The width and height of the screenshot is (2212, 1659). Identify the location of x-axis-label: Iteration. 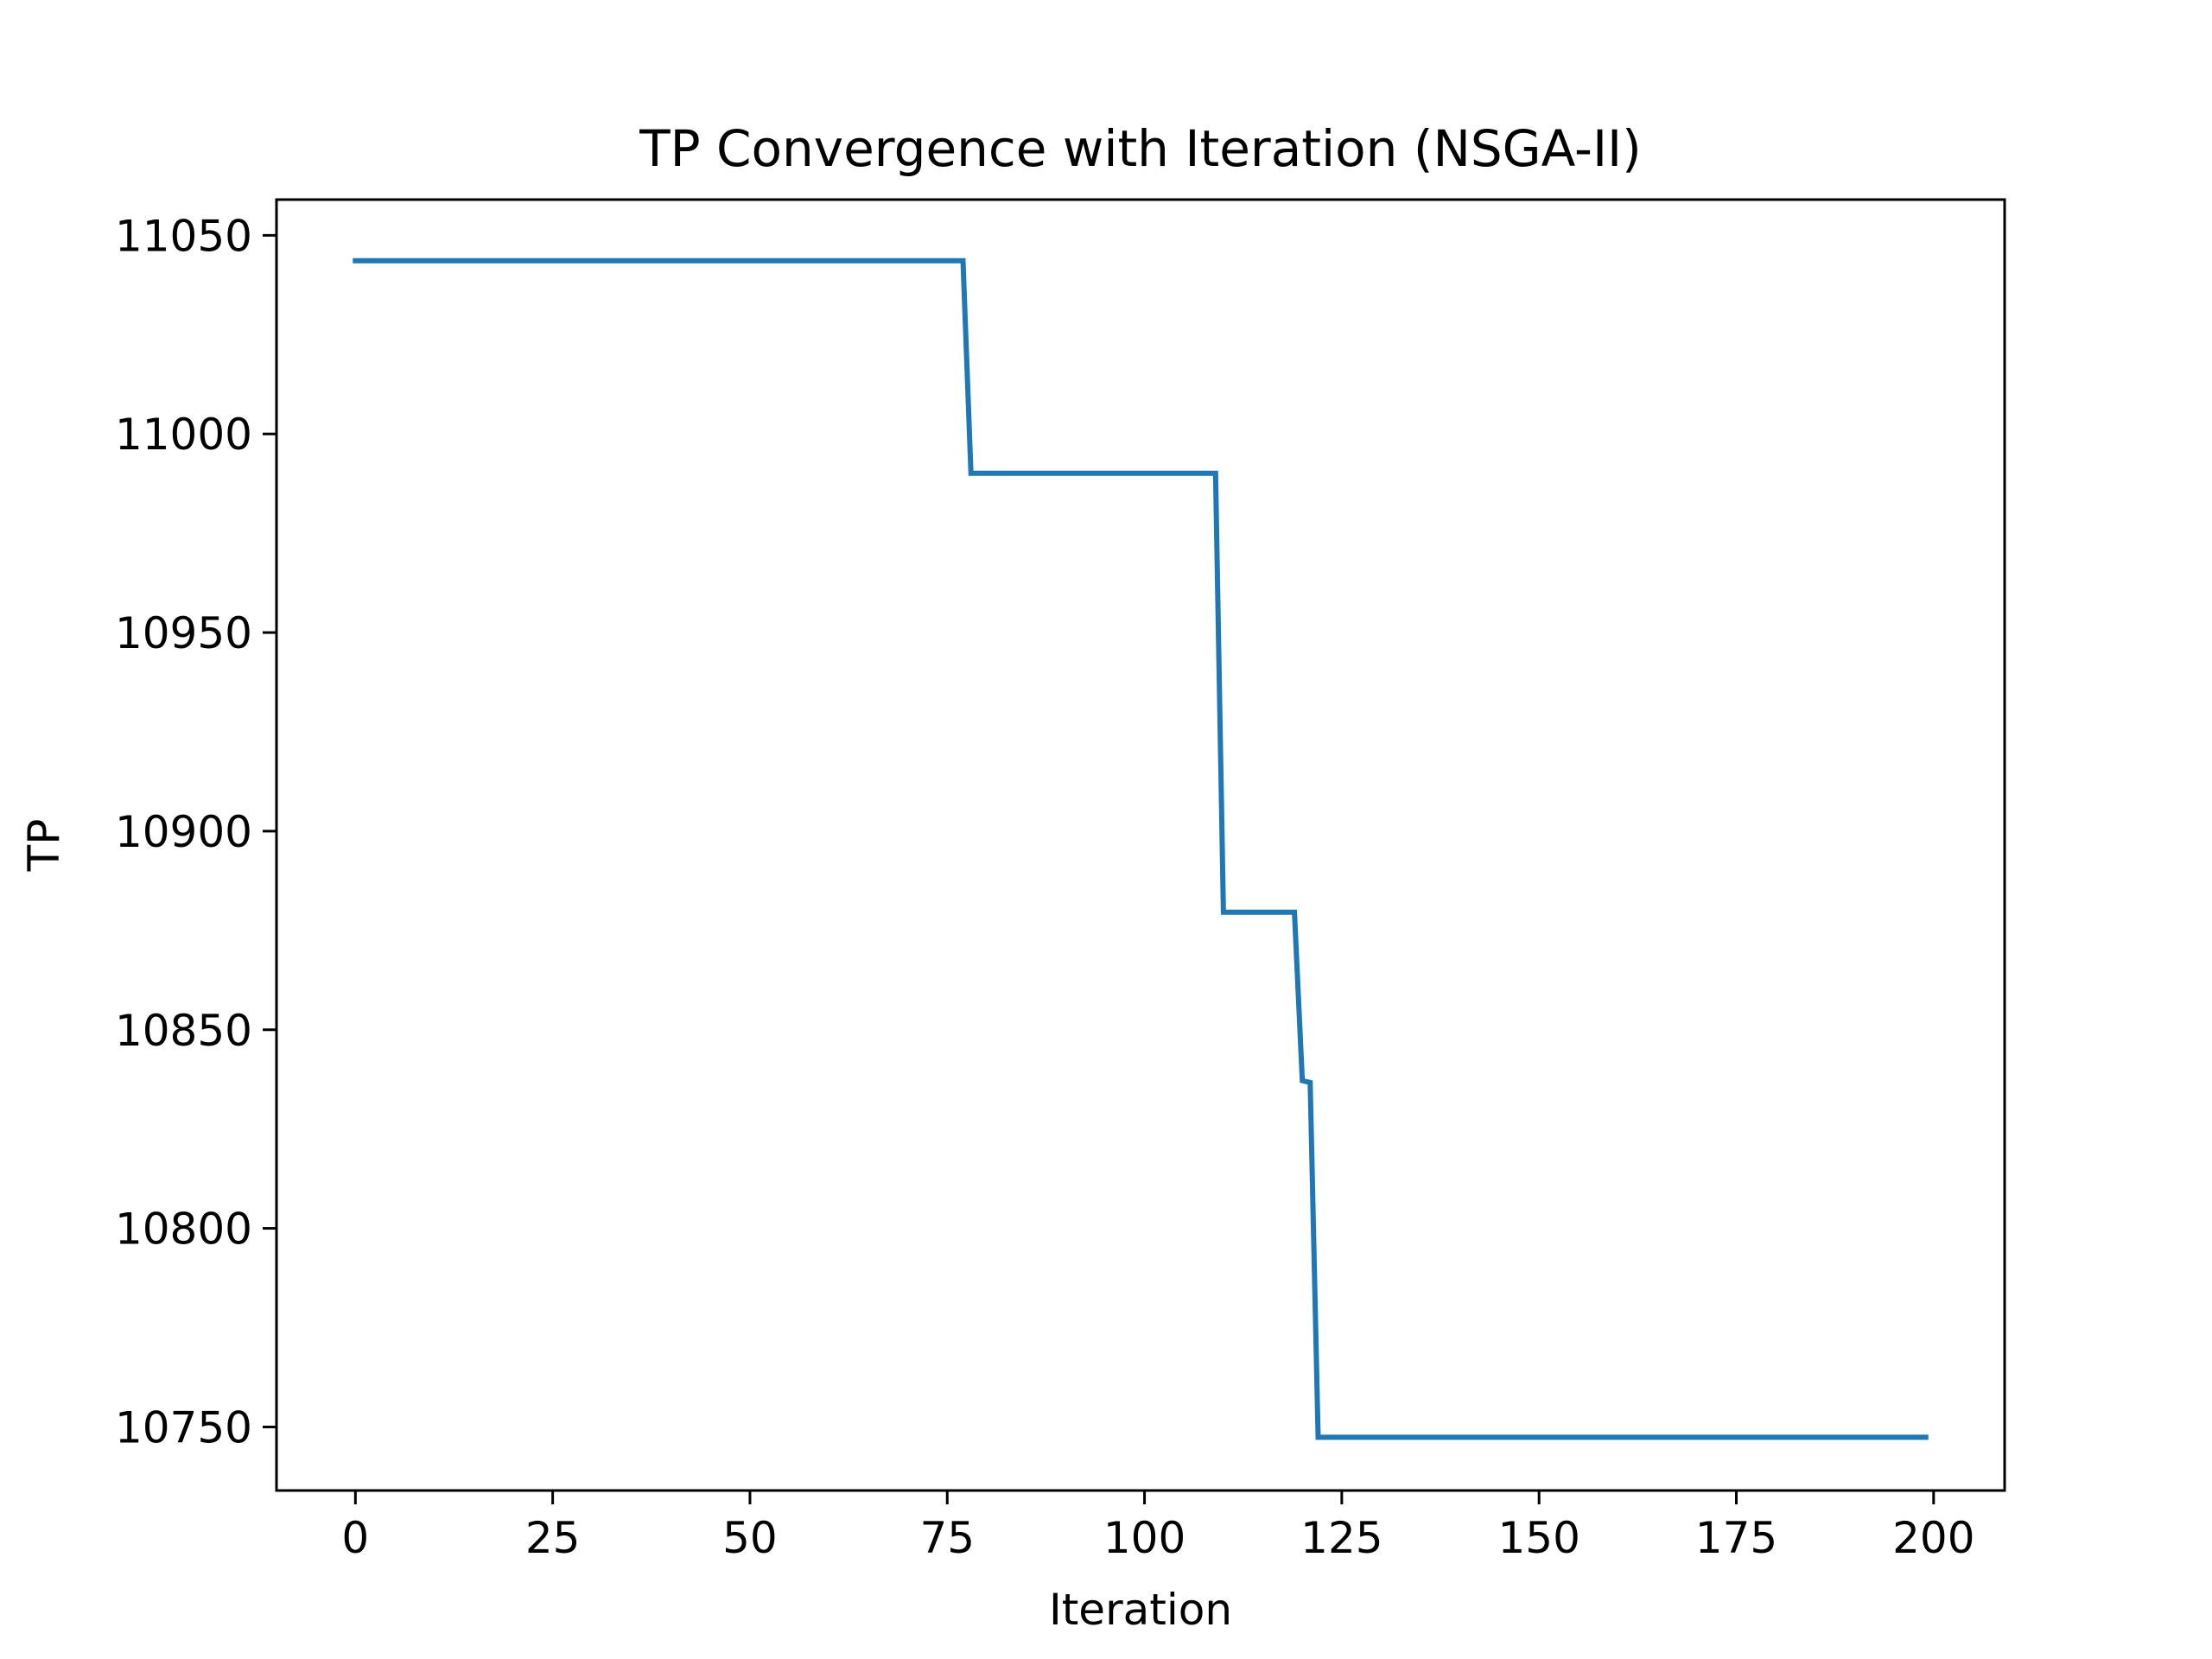
(1140, 1610).